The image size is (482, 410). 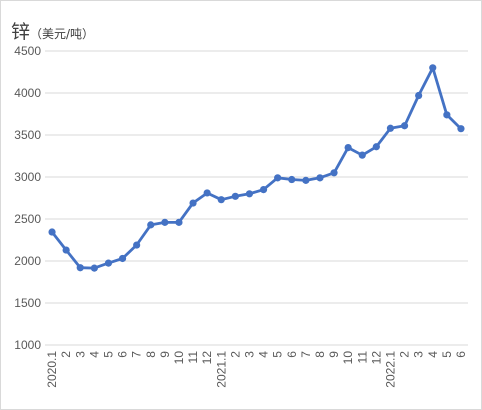 I want to click on y-axis-ticks: 1000 1500 2000 2500 3000 3500 4000 4500, so click(x=27, y=198).